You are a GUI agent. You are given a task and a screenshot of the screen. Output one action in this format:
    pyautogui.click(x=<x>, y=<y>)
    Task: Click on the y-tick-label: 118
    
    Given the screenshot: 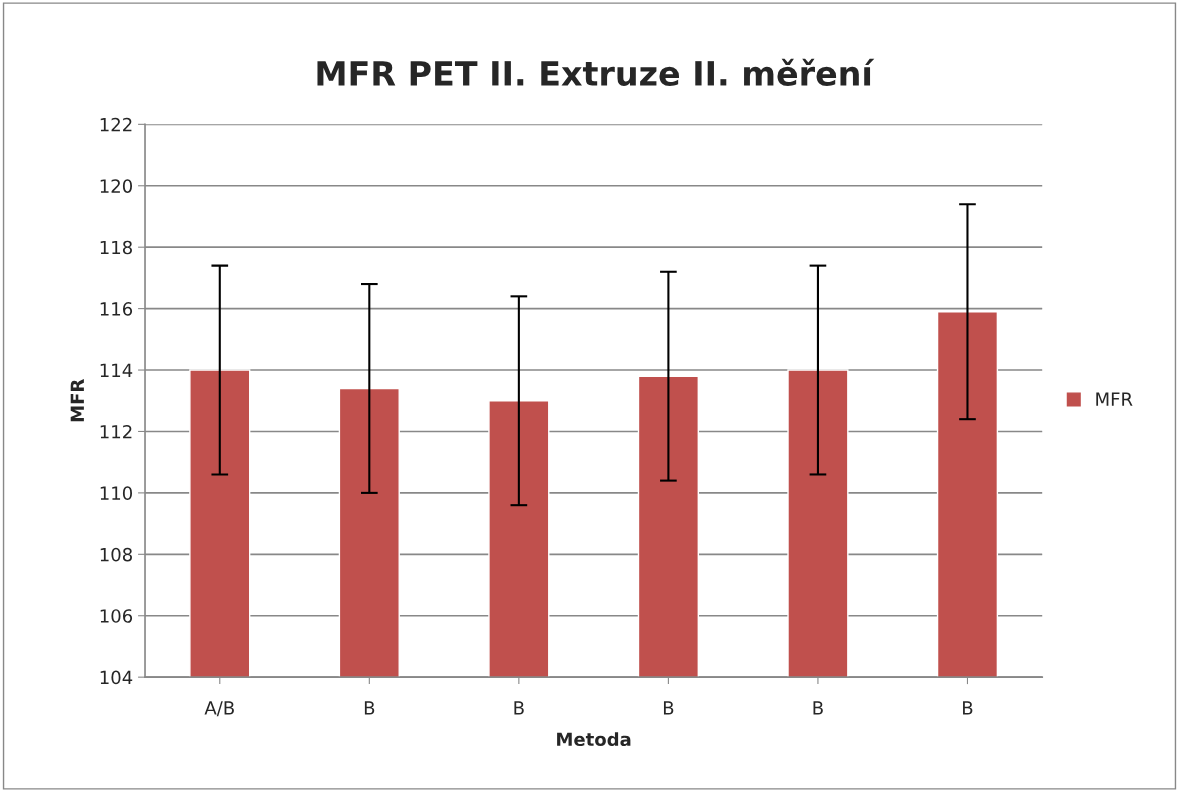 What is the action you would take?
    pyautogui.click(x=116, y=247)
    